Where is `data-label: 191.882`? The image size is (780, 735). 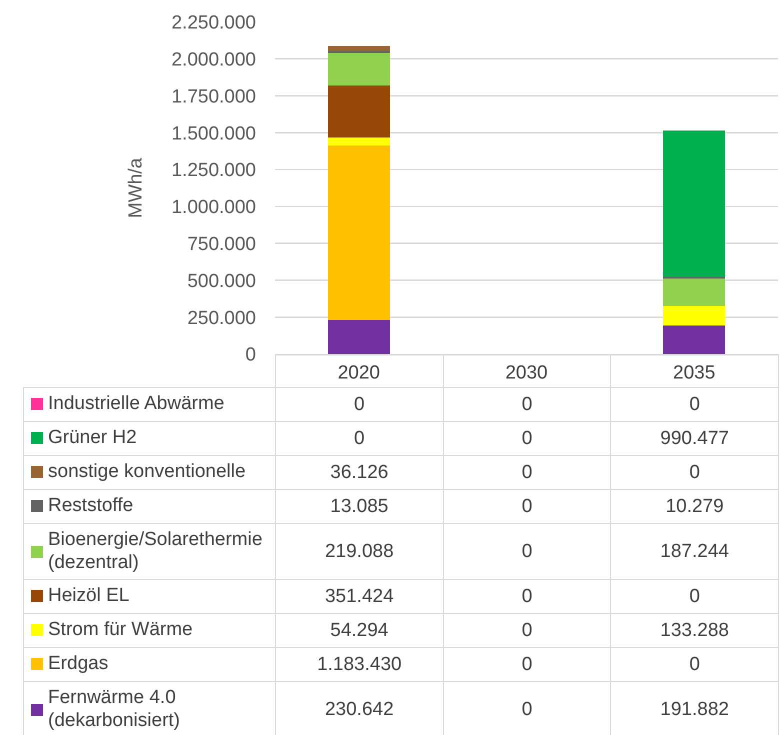
data-label: 191.882 is located at coordinates (694, 709).